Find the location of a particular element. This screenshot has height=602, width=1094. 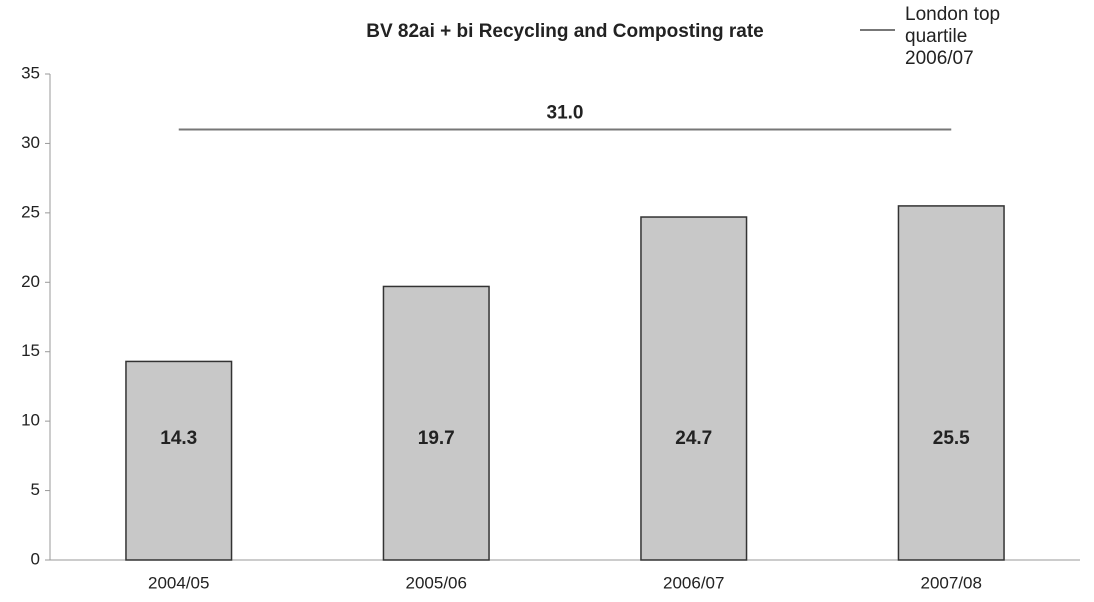

x-tick-label: 2006/07 is located at coordinates (693, 582).